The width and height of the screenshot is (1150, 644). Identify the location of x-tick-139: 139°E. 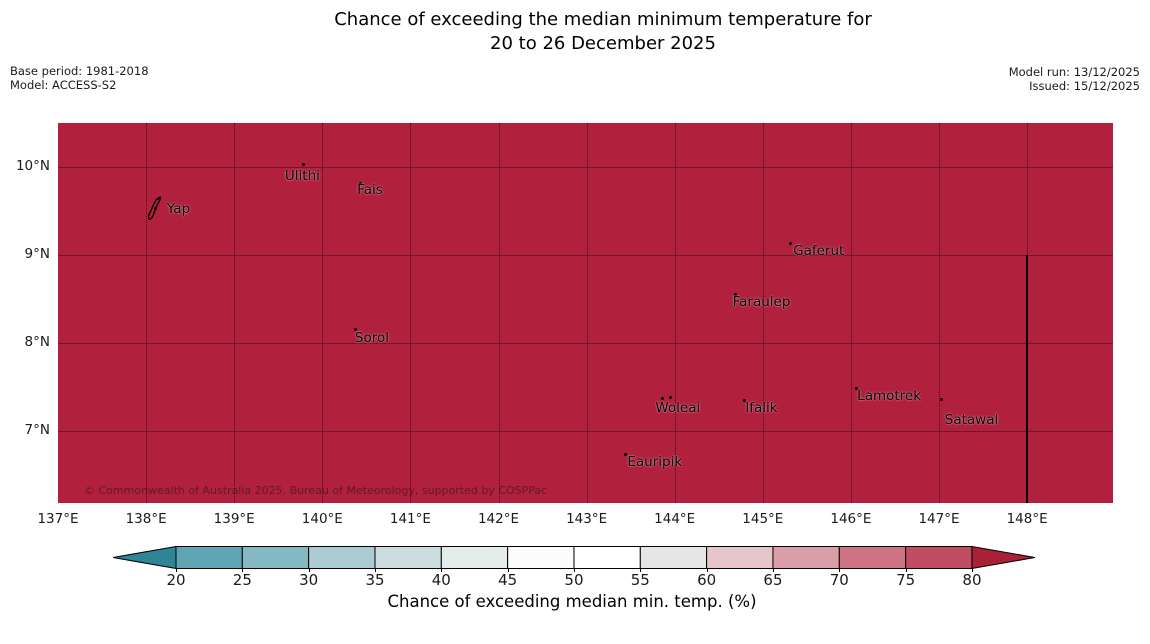
(234, 519).